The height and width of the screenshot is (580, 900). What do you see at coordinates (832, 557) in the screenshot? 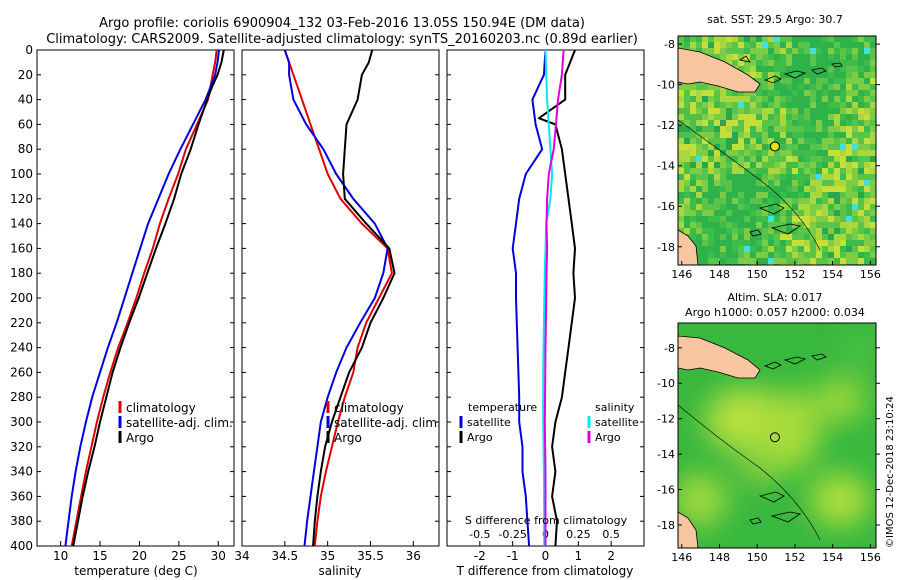
I see `lon-tick-label: 154` at bounding box center [832, 557].